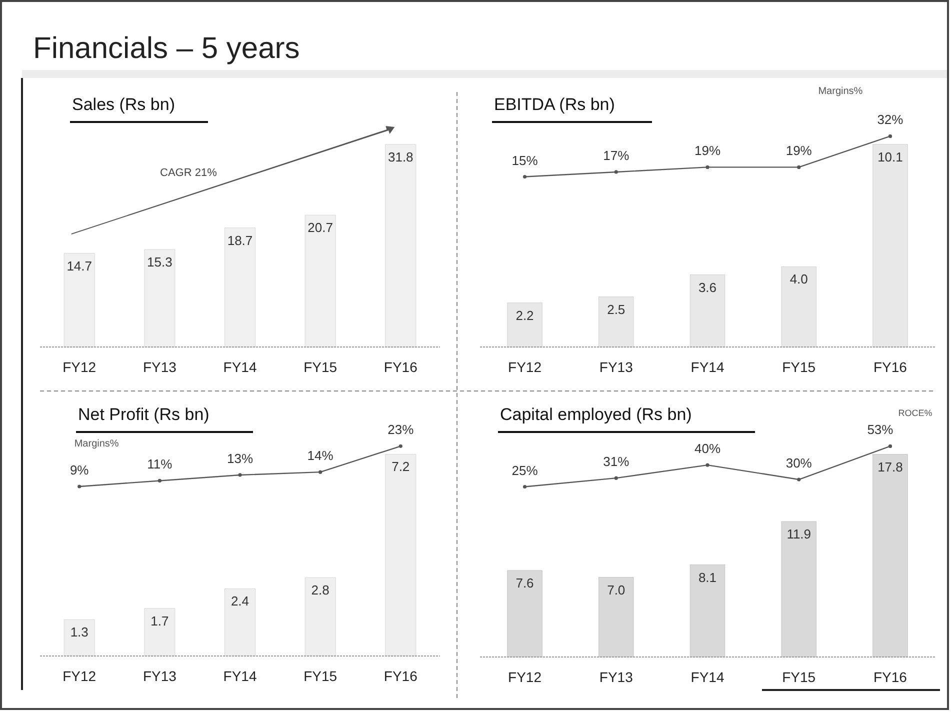  What do you see at coordinates (320, 456) in the screenshot?
I see `data-label: 14%` at bounding box center [320, 456].